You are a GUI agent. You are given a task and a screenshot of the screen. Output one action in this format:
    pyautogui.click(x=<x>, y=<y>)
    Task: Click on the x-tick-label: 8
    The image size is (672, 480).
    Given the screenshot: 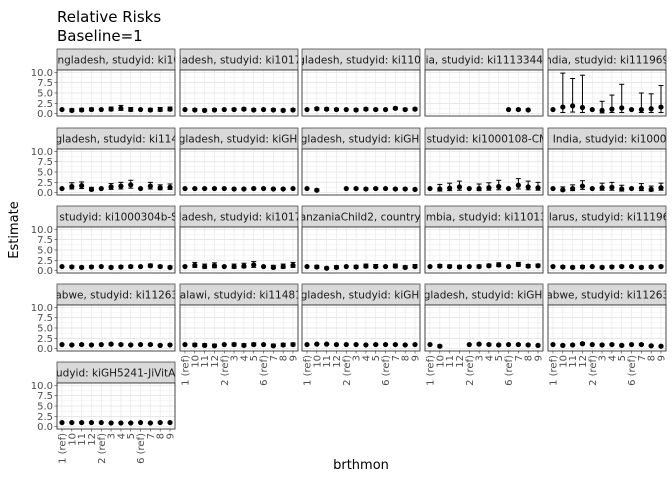 What is the action you would take?
    pyautogui.click(x=284, y=358)
    